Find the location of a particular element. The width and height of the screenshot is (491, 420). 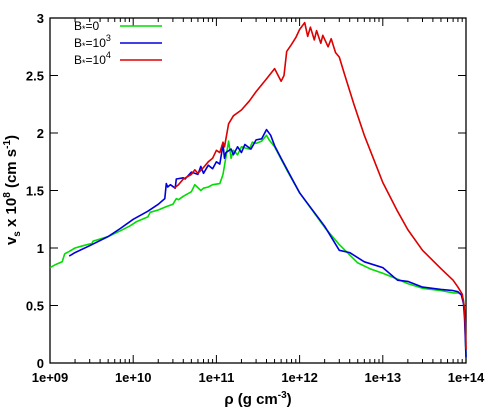

legend-b1e3-prefix: B is located at coordinates (78, 43).